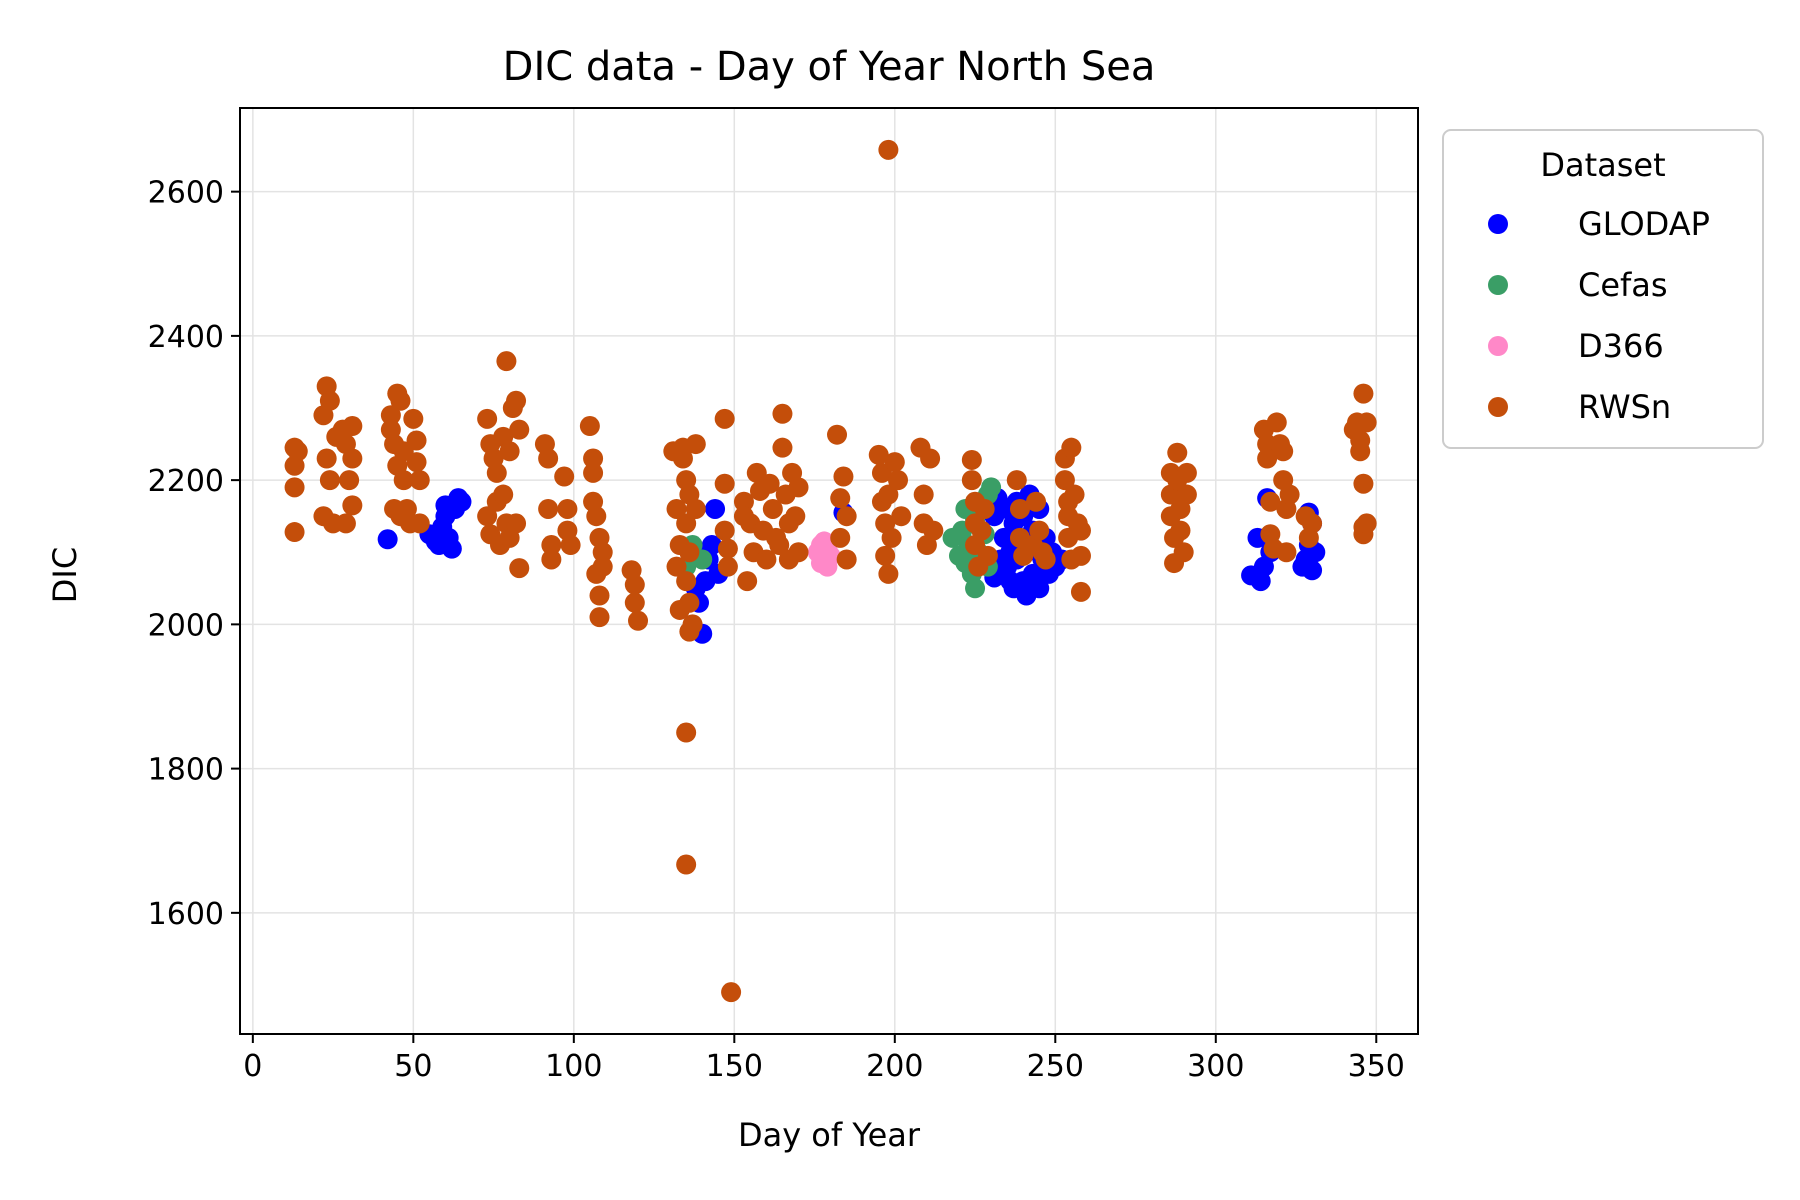 This screenshot has height=1200, width=1800. Describe the element at coordinates (252, 1066) in the screenshot. I see `x-tick-label: 0` at that location.